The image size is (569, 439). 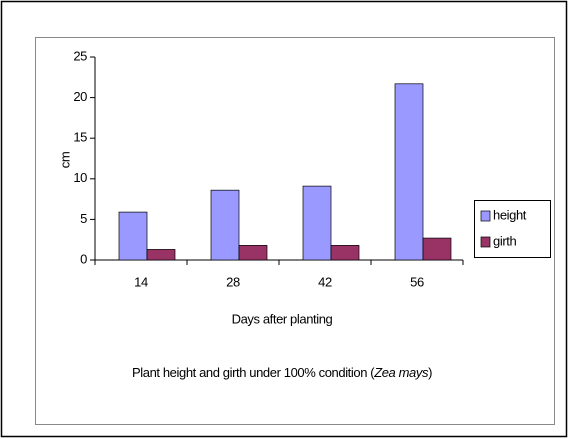 I want to click on y-tick-label: 15, so click(x=80, y=137).